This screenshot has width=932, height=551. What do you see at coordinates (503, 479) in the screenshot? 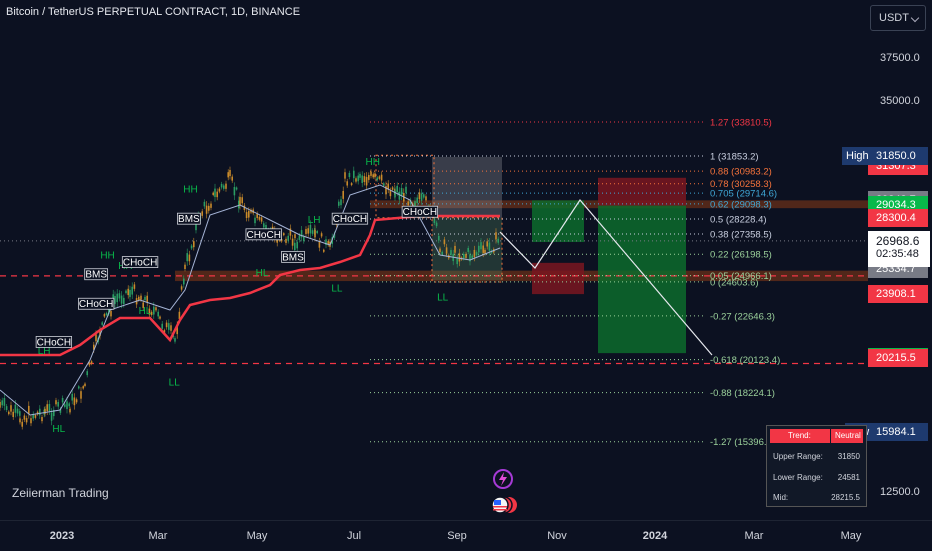
I see `lightning-icon` at bounding box center [503, 479].